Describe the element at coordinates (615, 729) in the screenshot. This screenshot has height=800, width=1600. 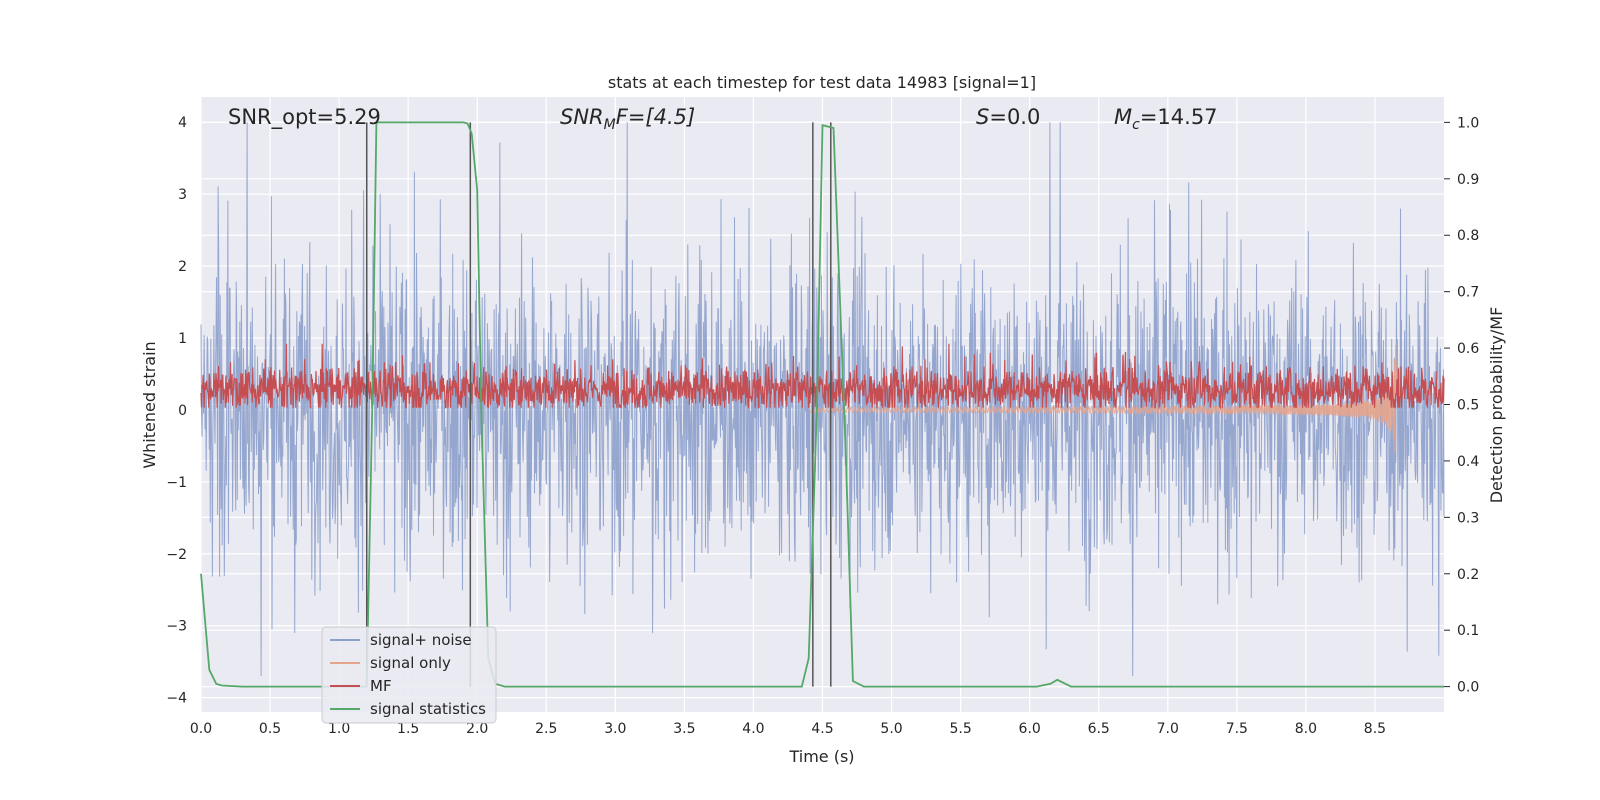
I see `x-tick-label: 3.0` at that location.